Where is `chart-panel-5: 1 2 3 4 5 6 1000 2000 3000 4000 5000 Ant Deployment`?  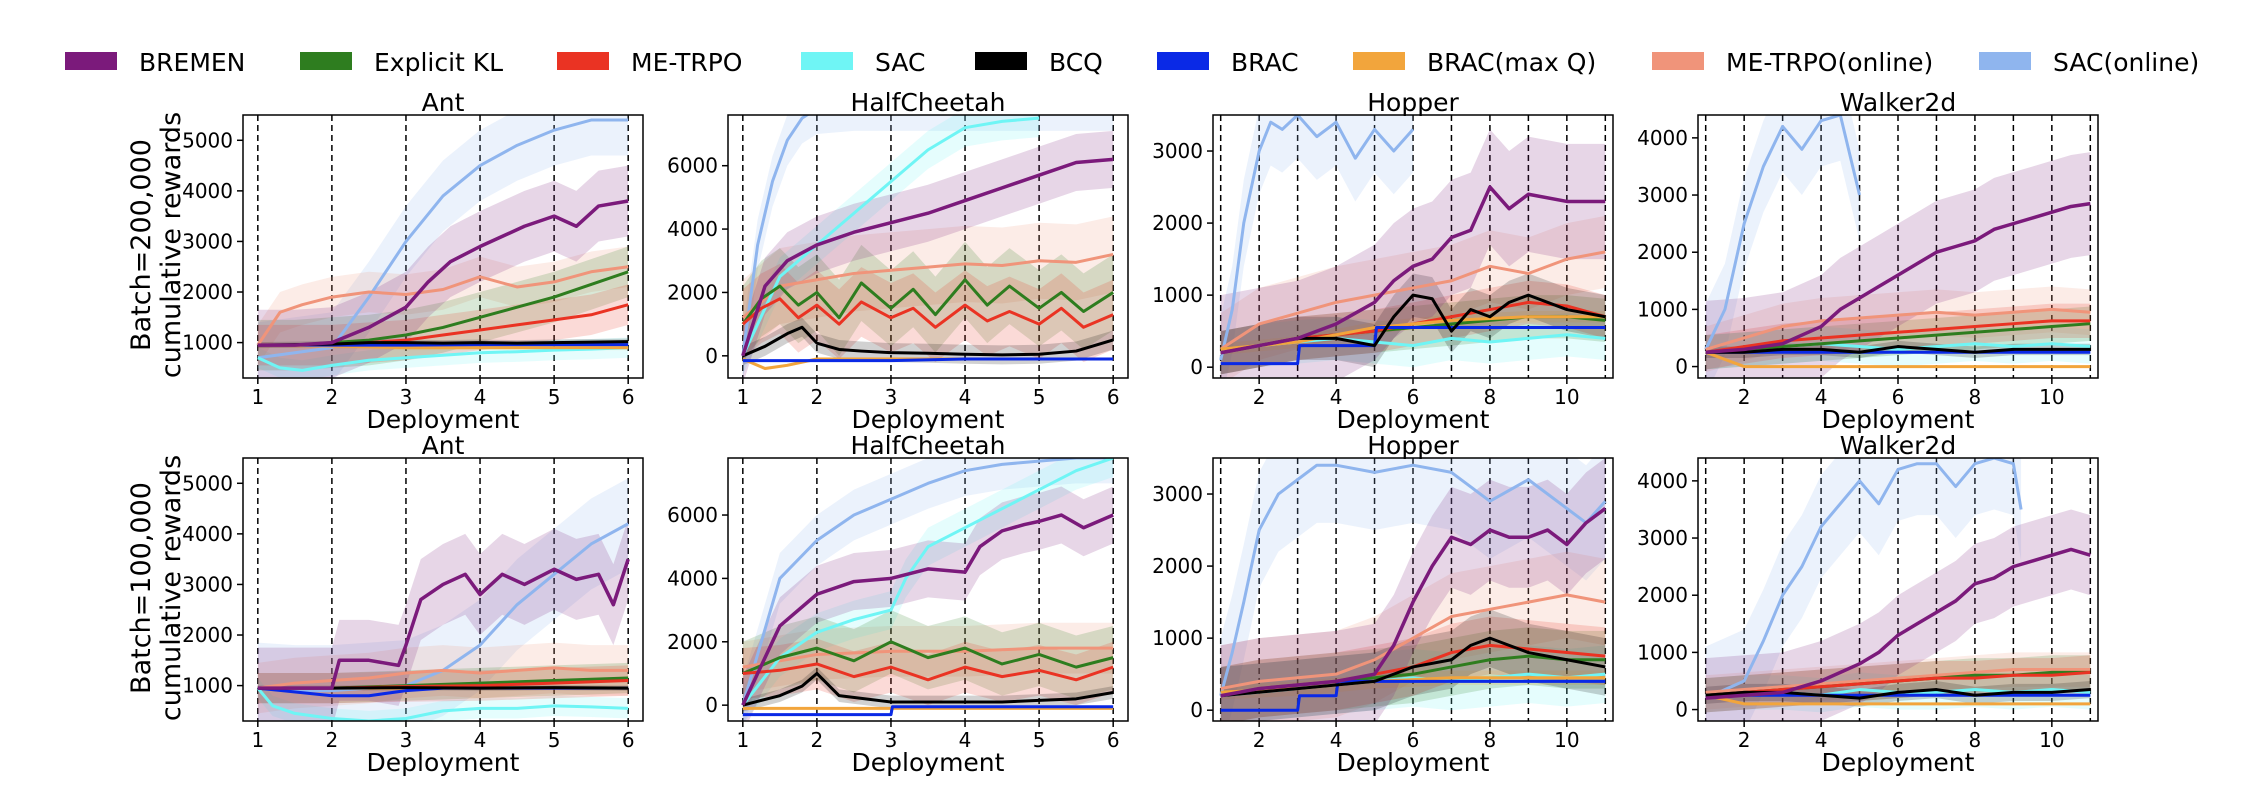 chart-panel-5: 1 2 3 4 5 6 1000 2000 3000 4000 5000 Ant Deployment is located at coordinates (413, 604).